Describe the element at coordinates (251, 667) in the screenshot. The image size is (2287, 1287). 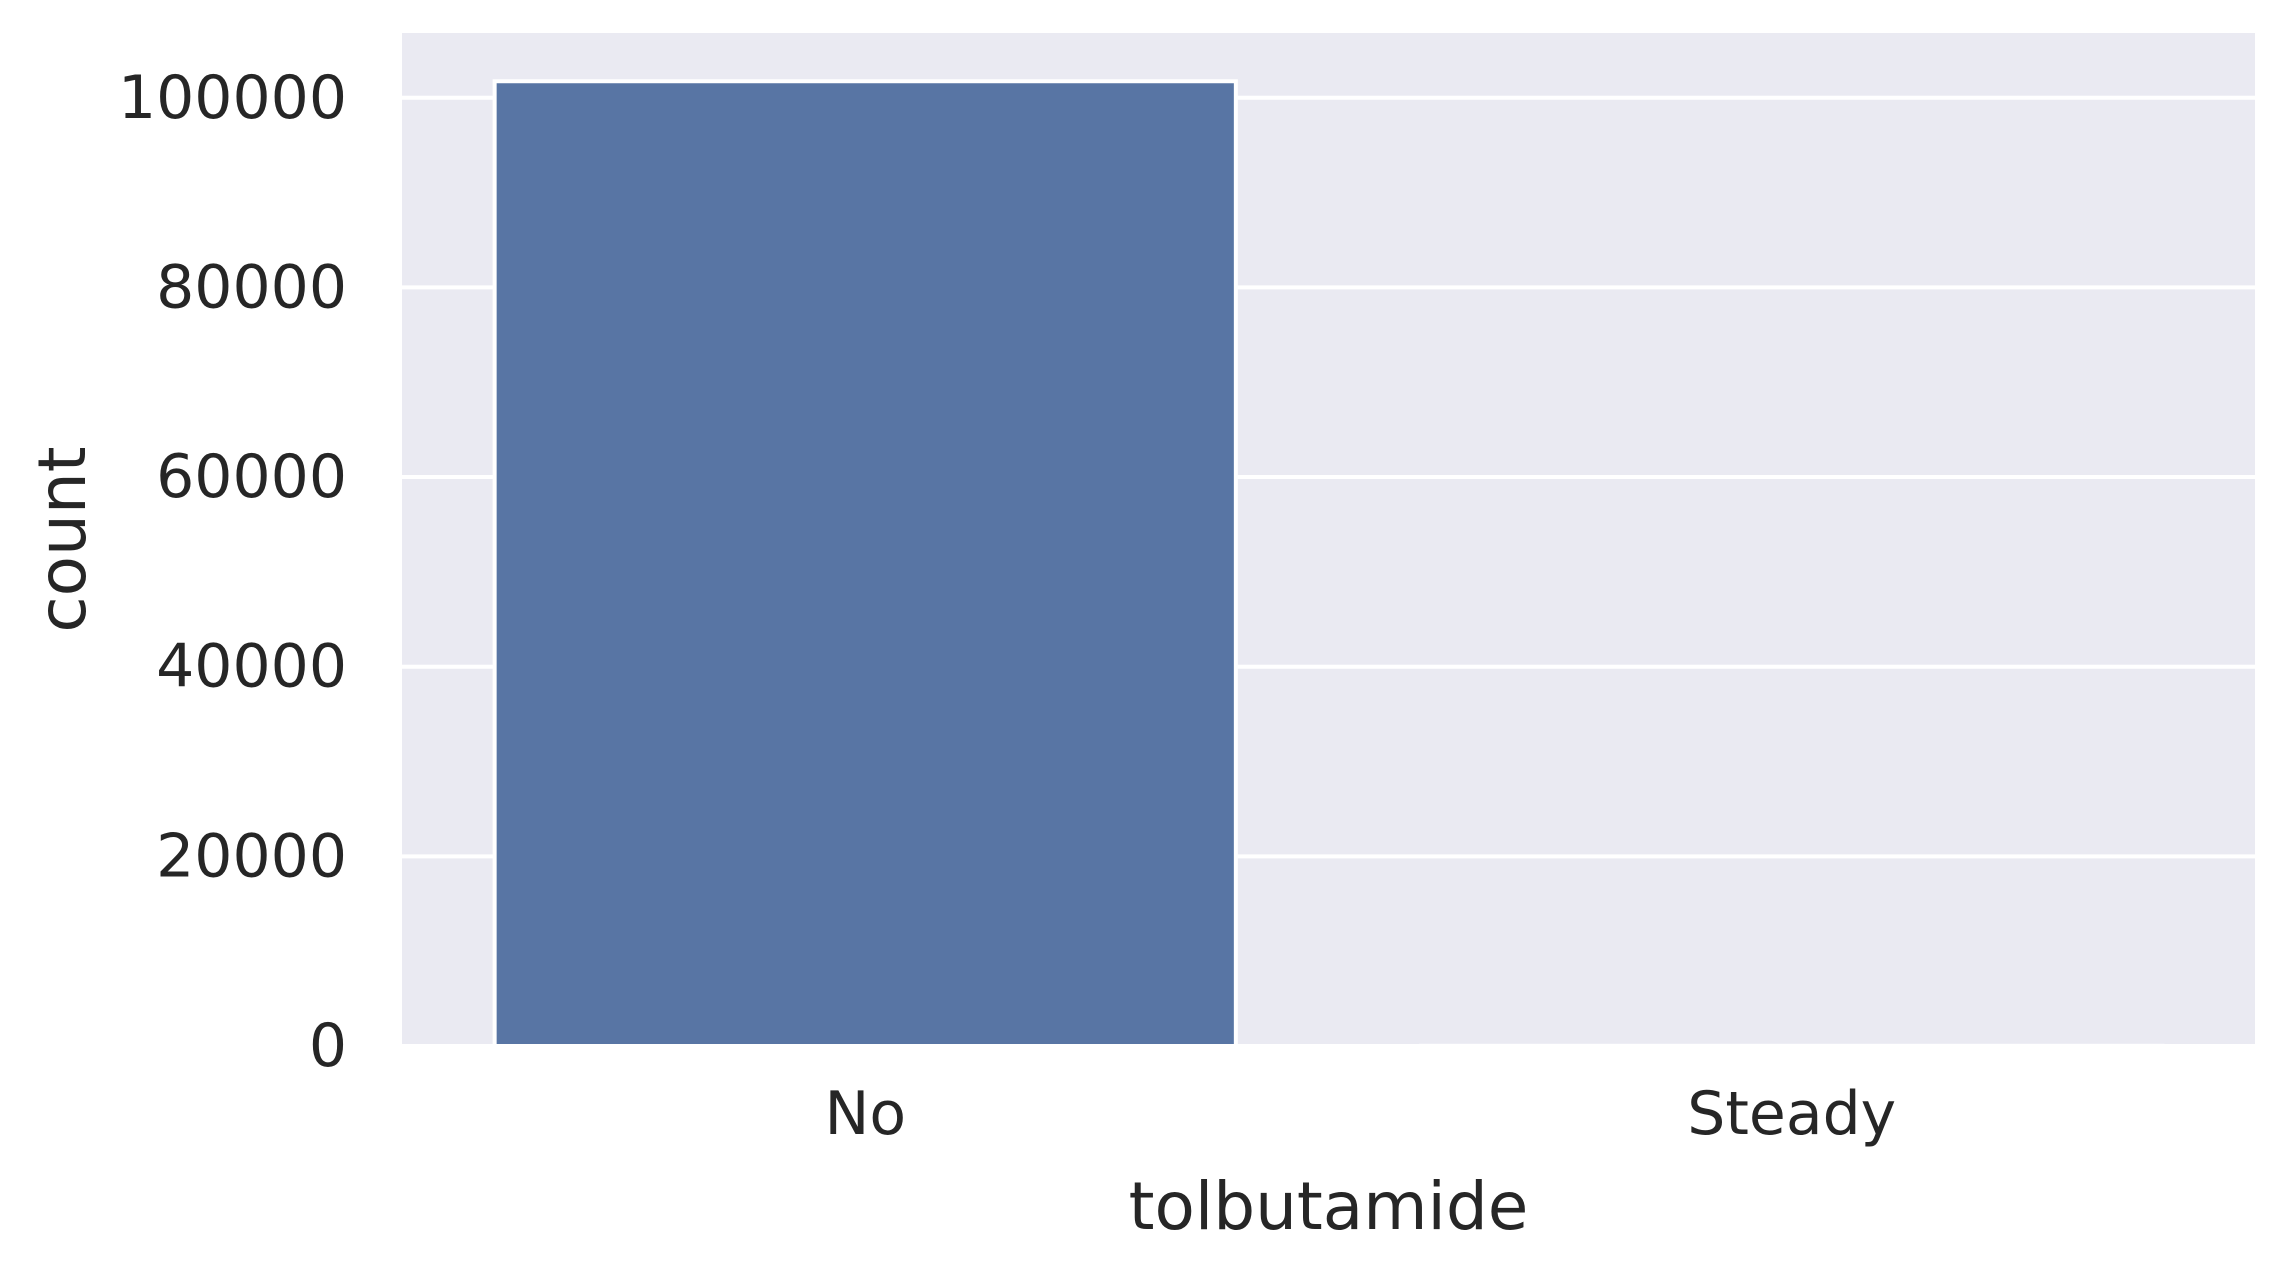
I see `y-tick-label-40000: 40000` at that location.